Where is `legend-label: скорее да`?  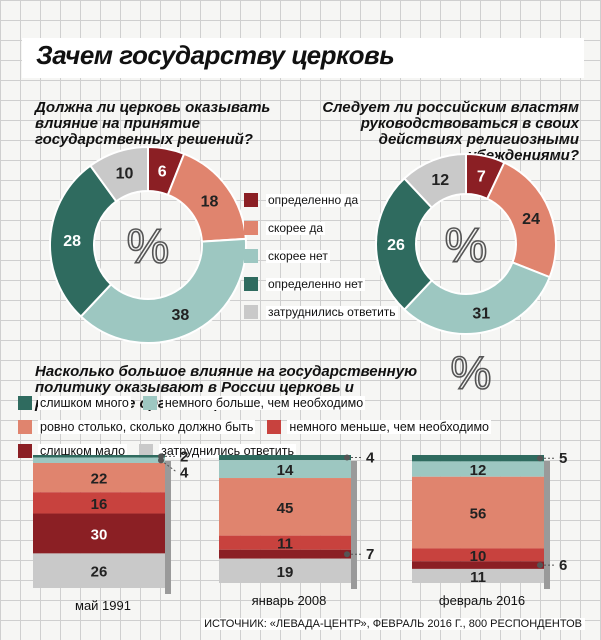 legend-label: скорее да is located at coordinates (296, 227).